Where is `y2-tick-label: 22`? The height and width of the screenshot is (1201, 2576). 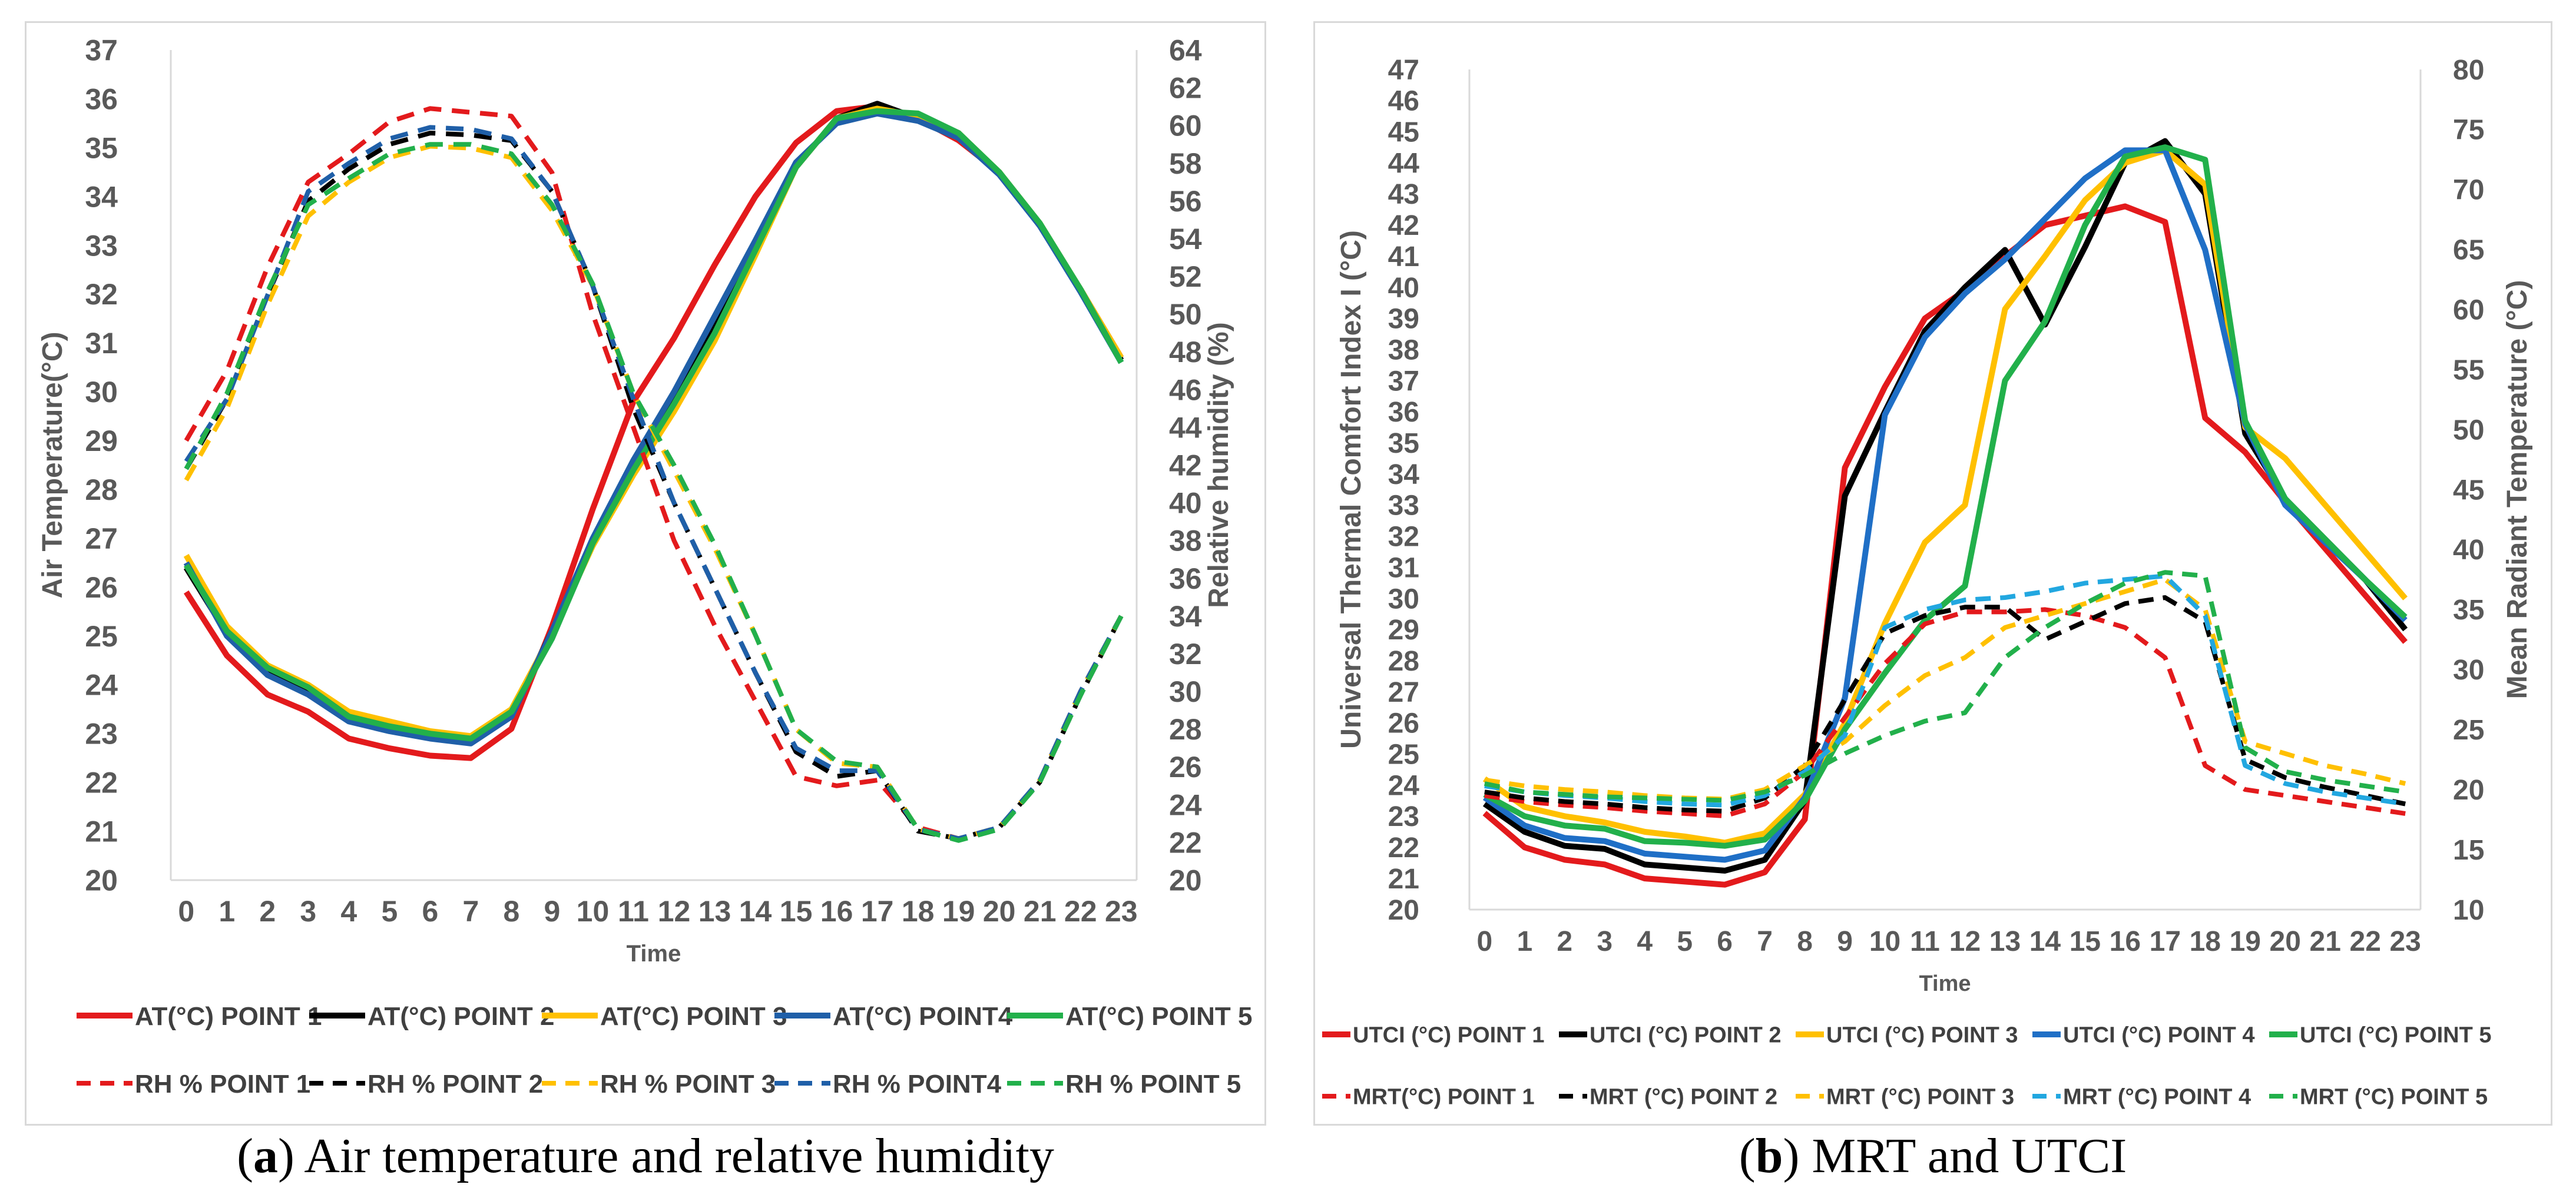 y2-tick-label: 22 is located at coordinates (1185, 842).